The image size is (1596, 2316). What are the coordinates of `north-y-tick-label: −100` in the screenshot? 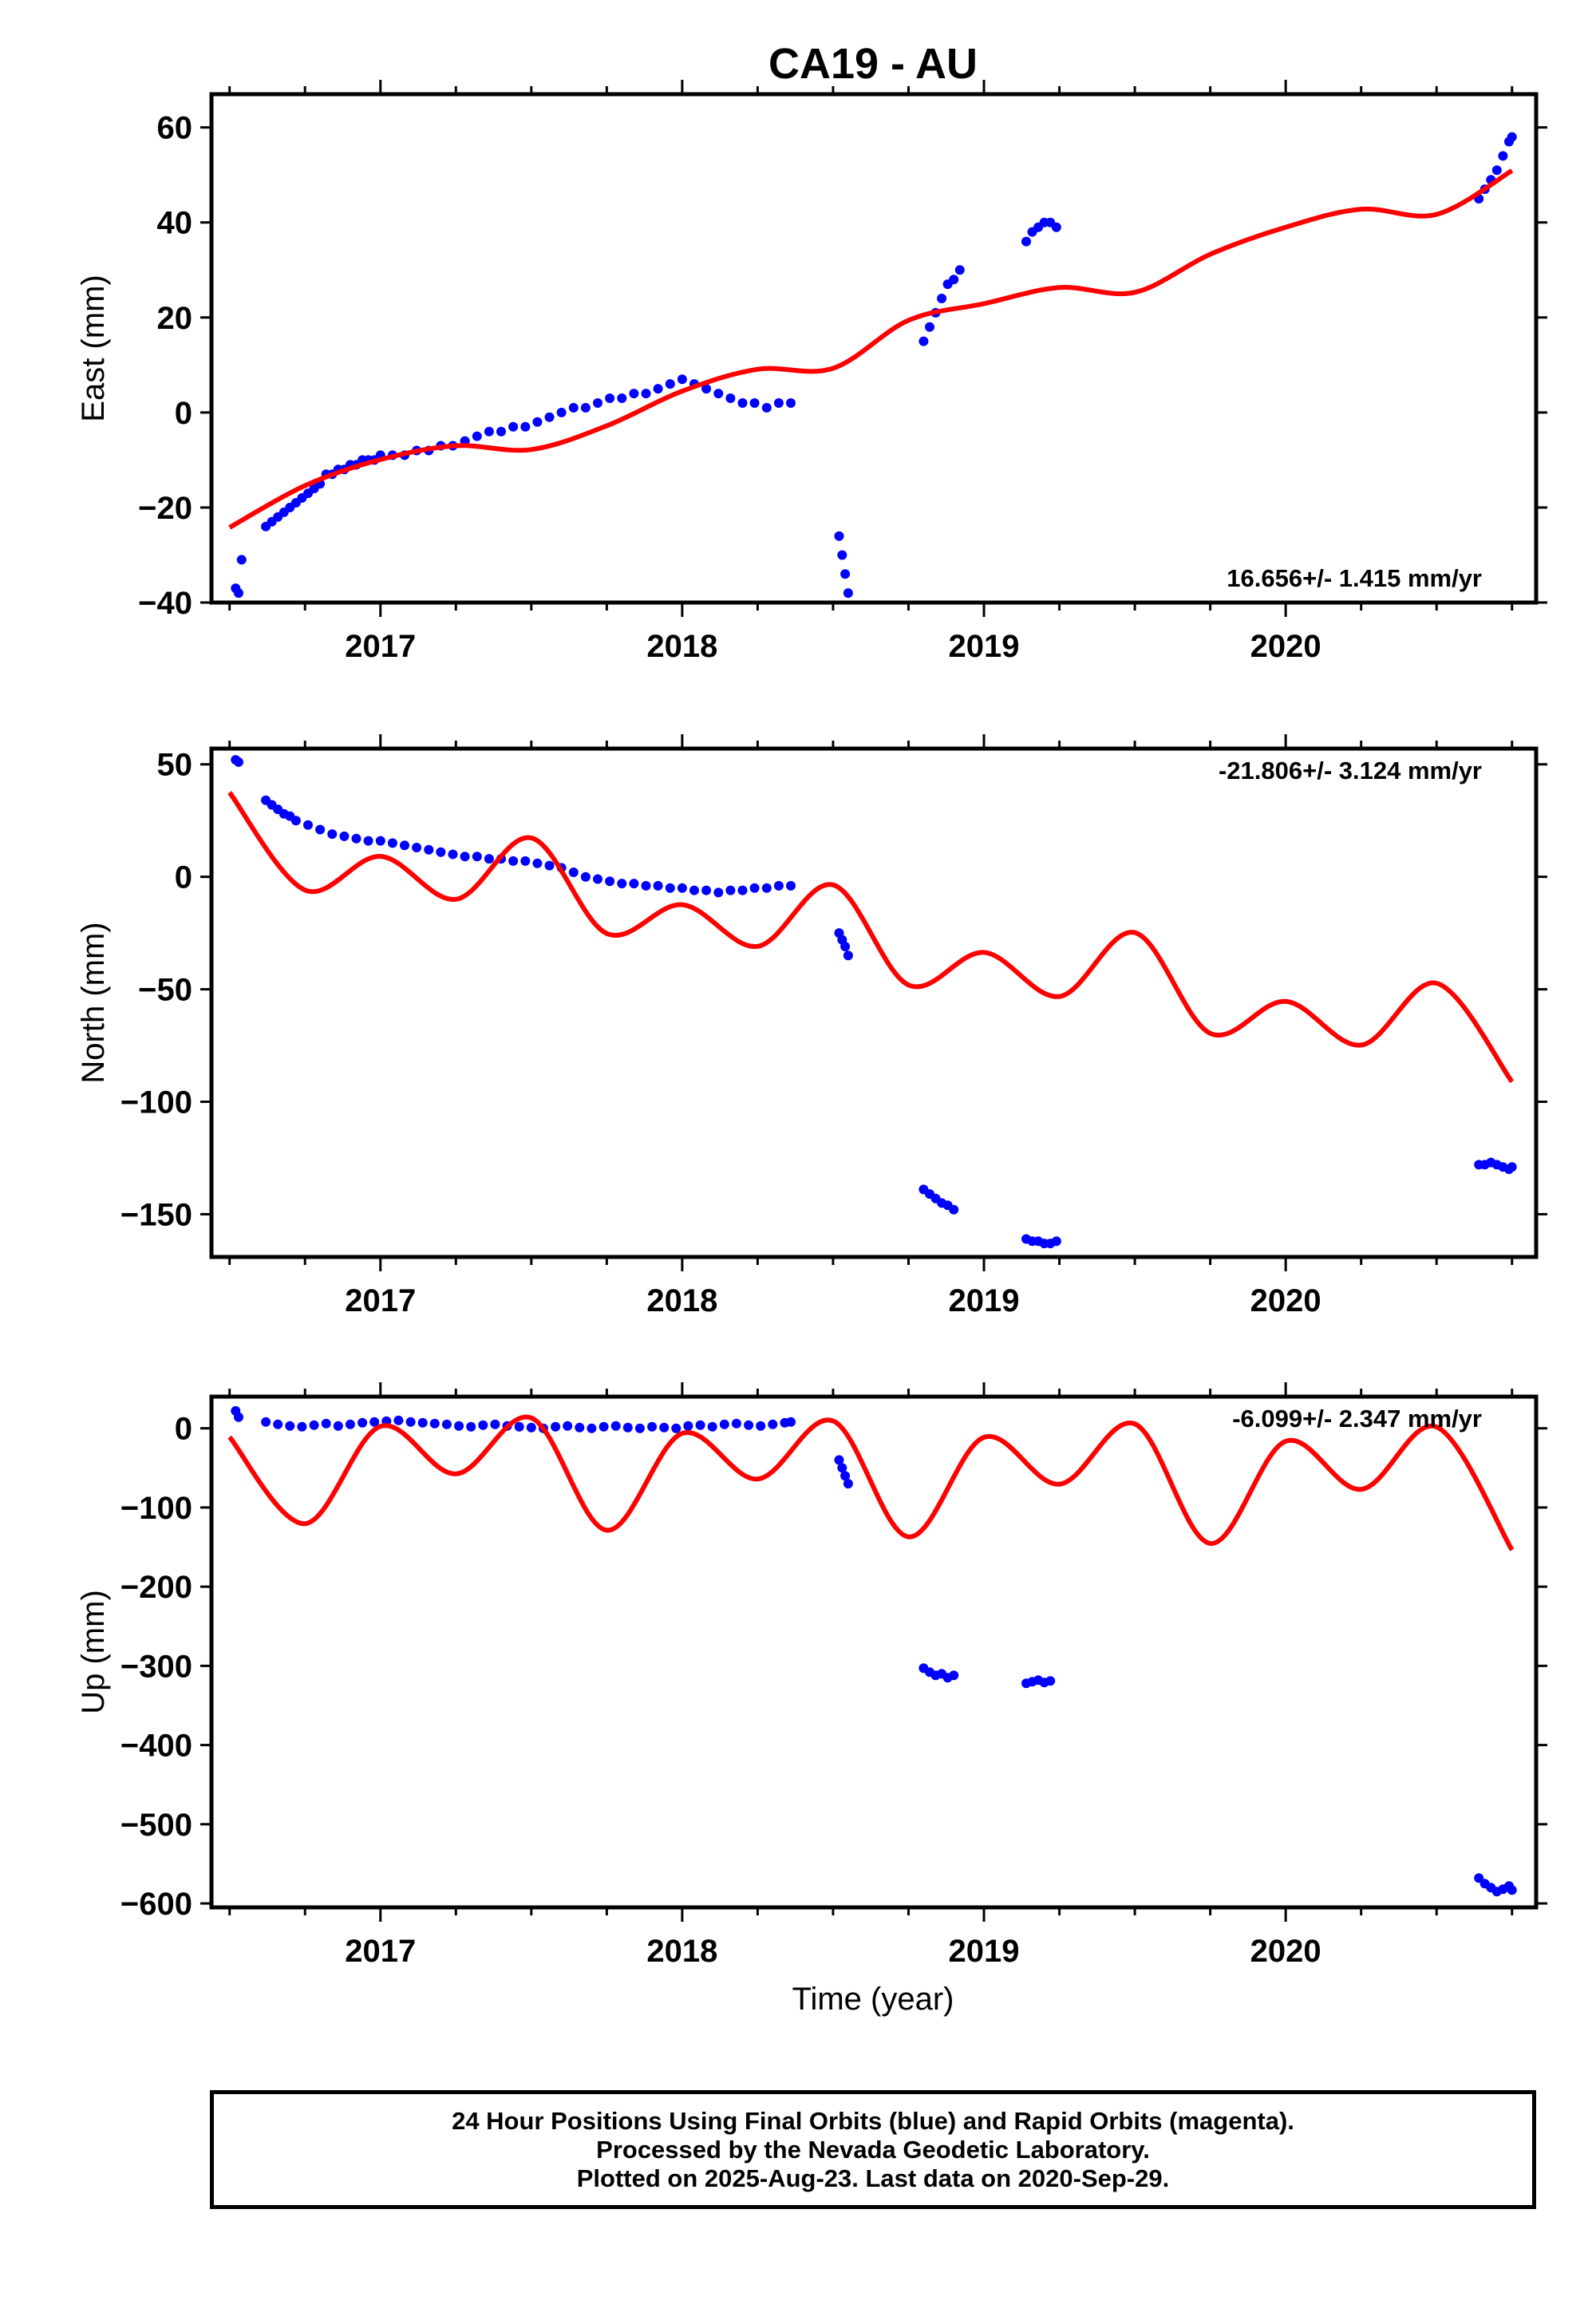 It's located at (156, 1102).